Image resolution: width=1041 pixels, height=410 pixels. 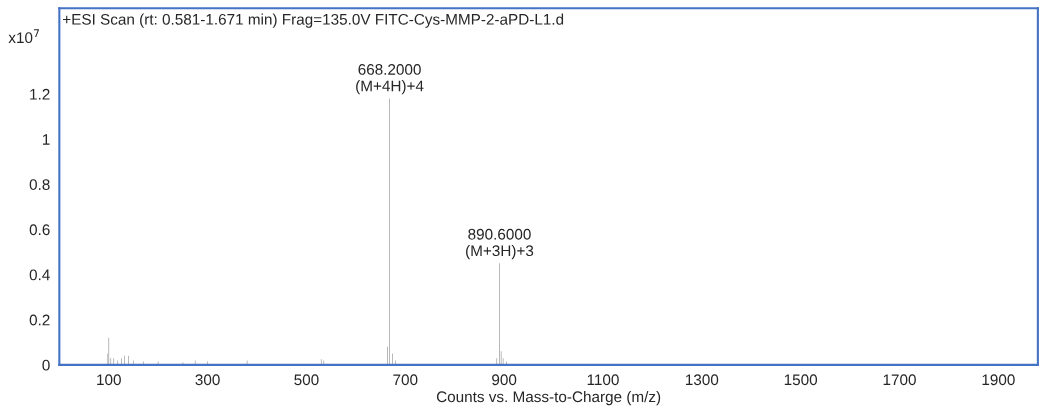 I want to click on x-tick-label: 1300, so click(x=702, y=380).